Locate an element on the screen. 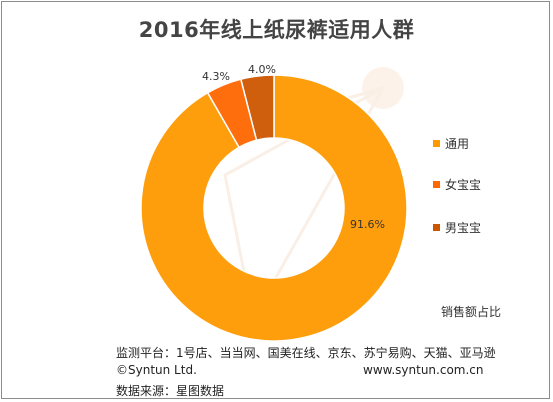 This screenshot has height=402, width=553. footer-source: 数据来源：星图数据 is located at coordinates (170, 391).